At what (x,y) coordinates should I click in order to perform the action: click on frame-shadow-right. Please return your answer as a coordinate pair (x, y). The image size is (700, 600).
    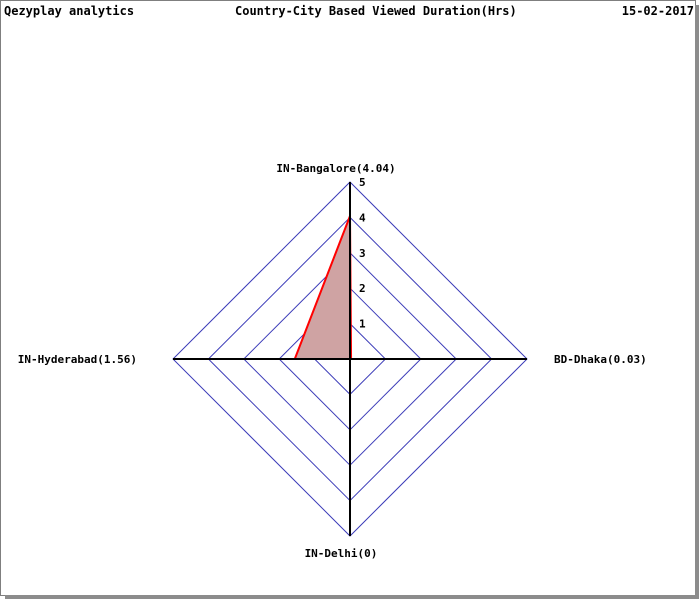
    Looking at the image, I should click on (697, 302).